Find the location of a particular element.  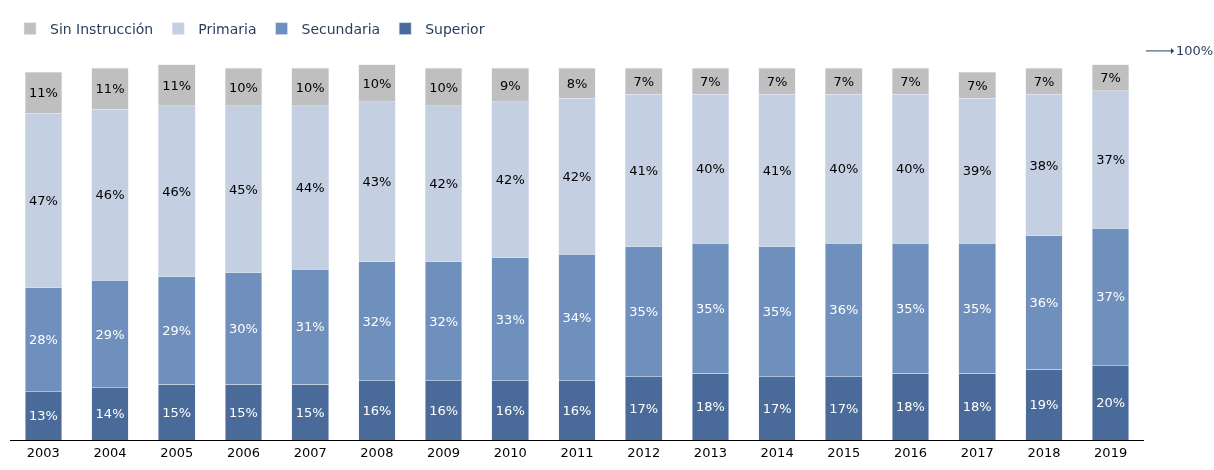

x-tick-label: 2008 is located at coordinates (377, 452).